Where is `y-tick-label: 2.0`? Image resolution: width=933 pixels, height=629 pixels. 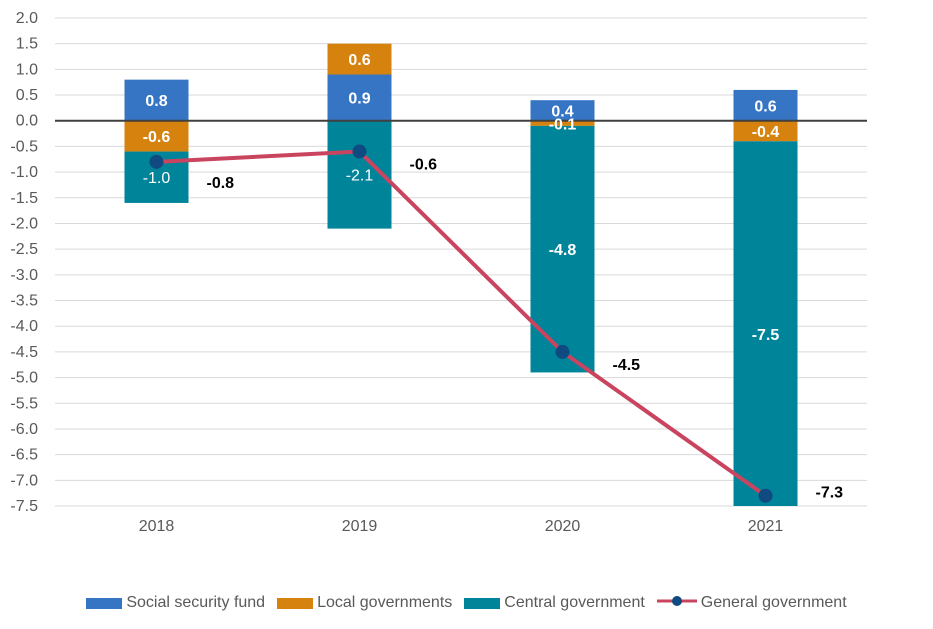
y-tick-label: 2.0 is located at coordinates (27, 18).